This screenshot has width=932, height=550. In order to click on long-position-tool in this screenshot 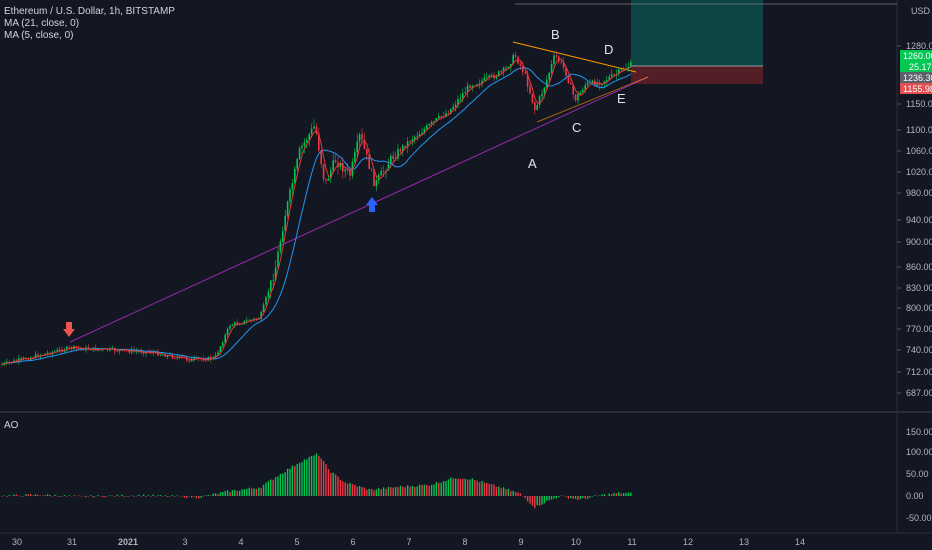, I will do `click(697, 42)`.